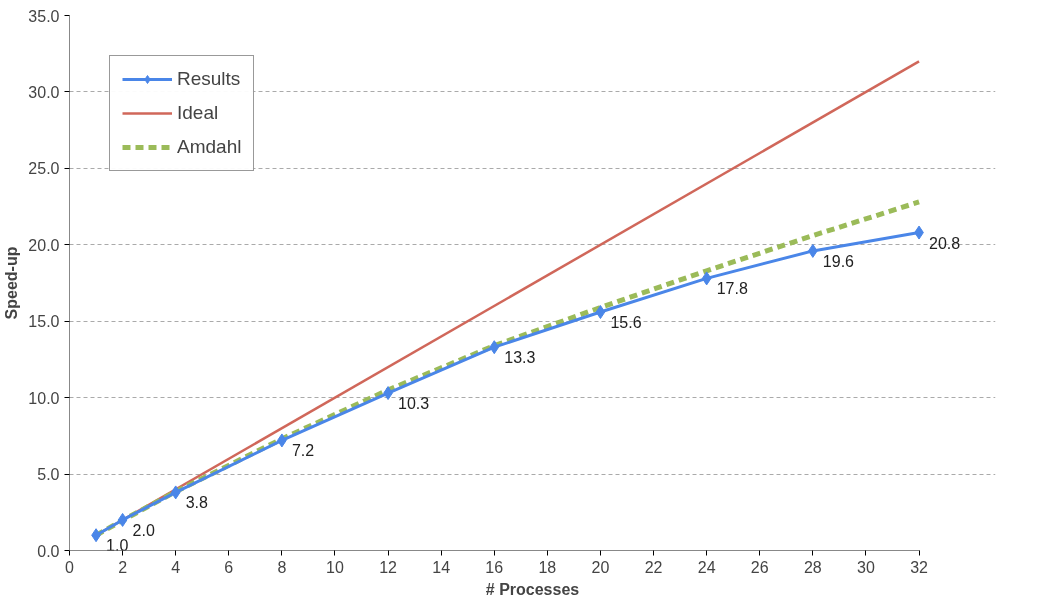 The image size is (1041, 608). Describe the element at coordinates (626, 323) in the screenshot. I see `data-label: 15.6` at that location.